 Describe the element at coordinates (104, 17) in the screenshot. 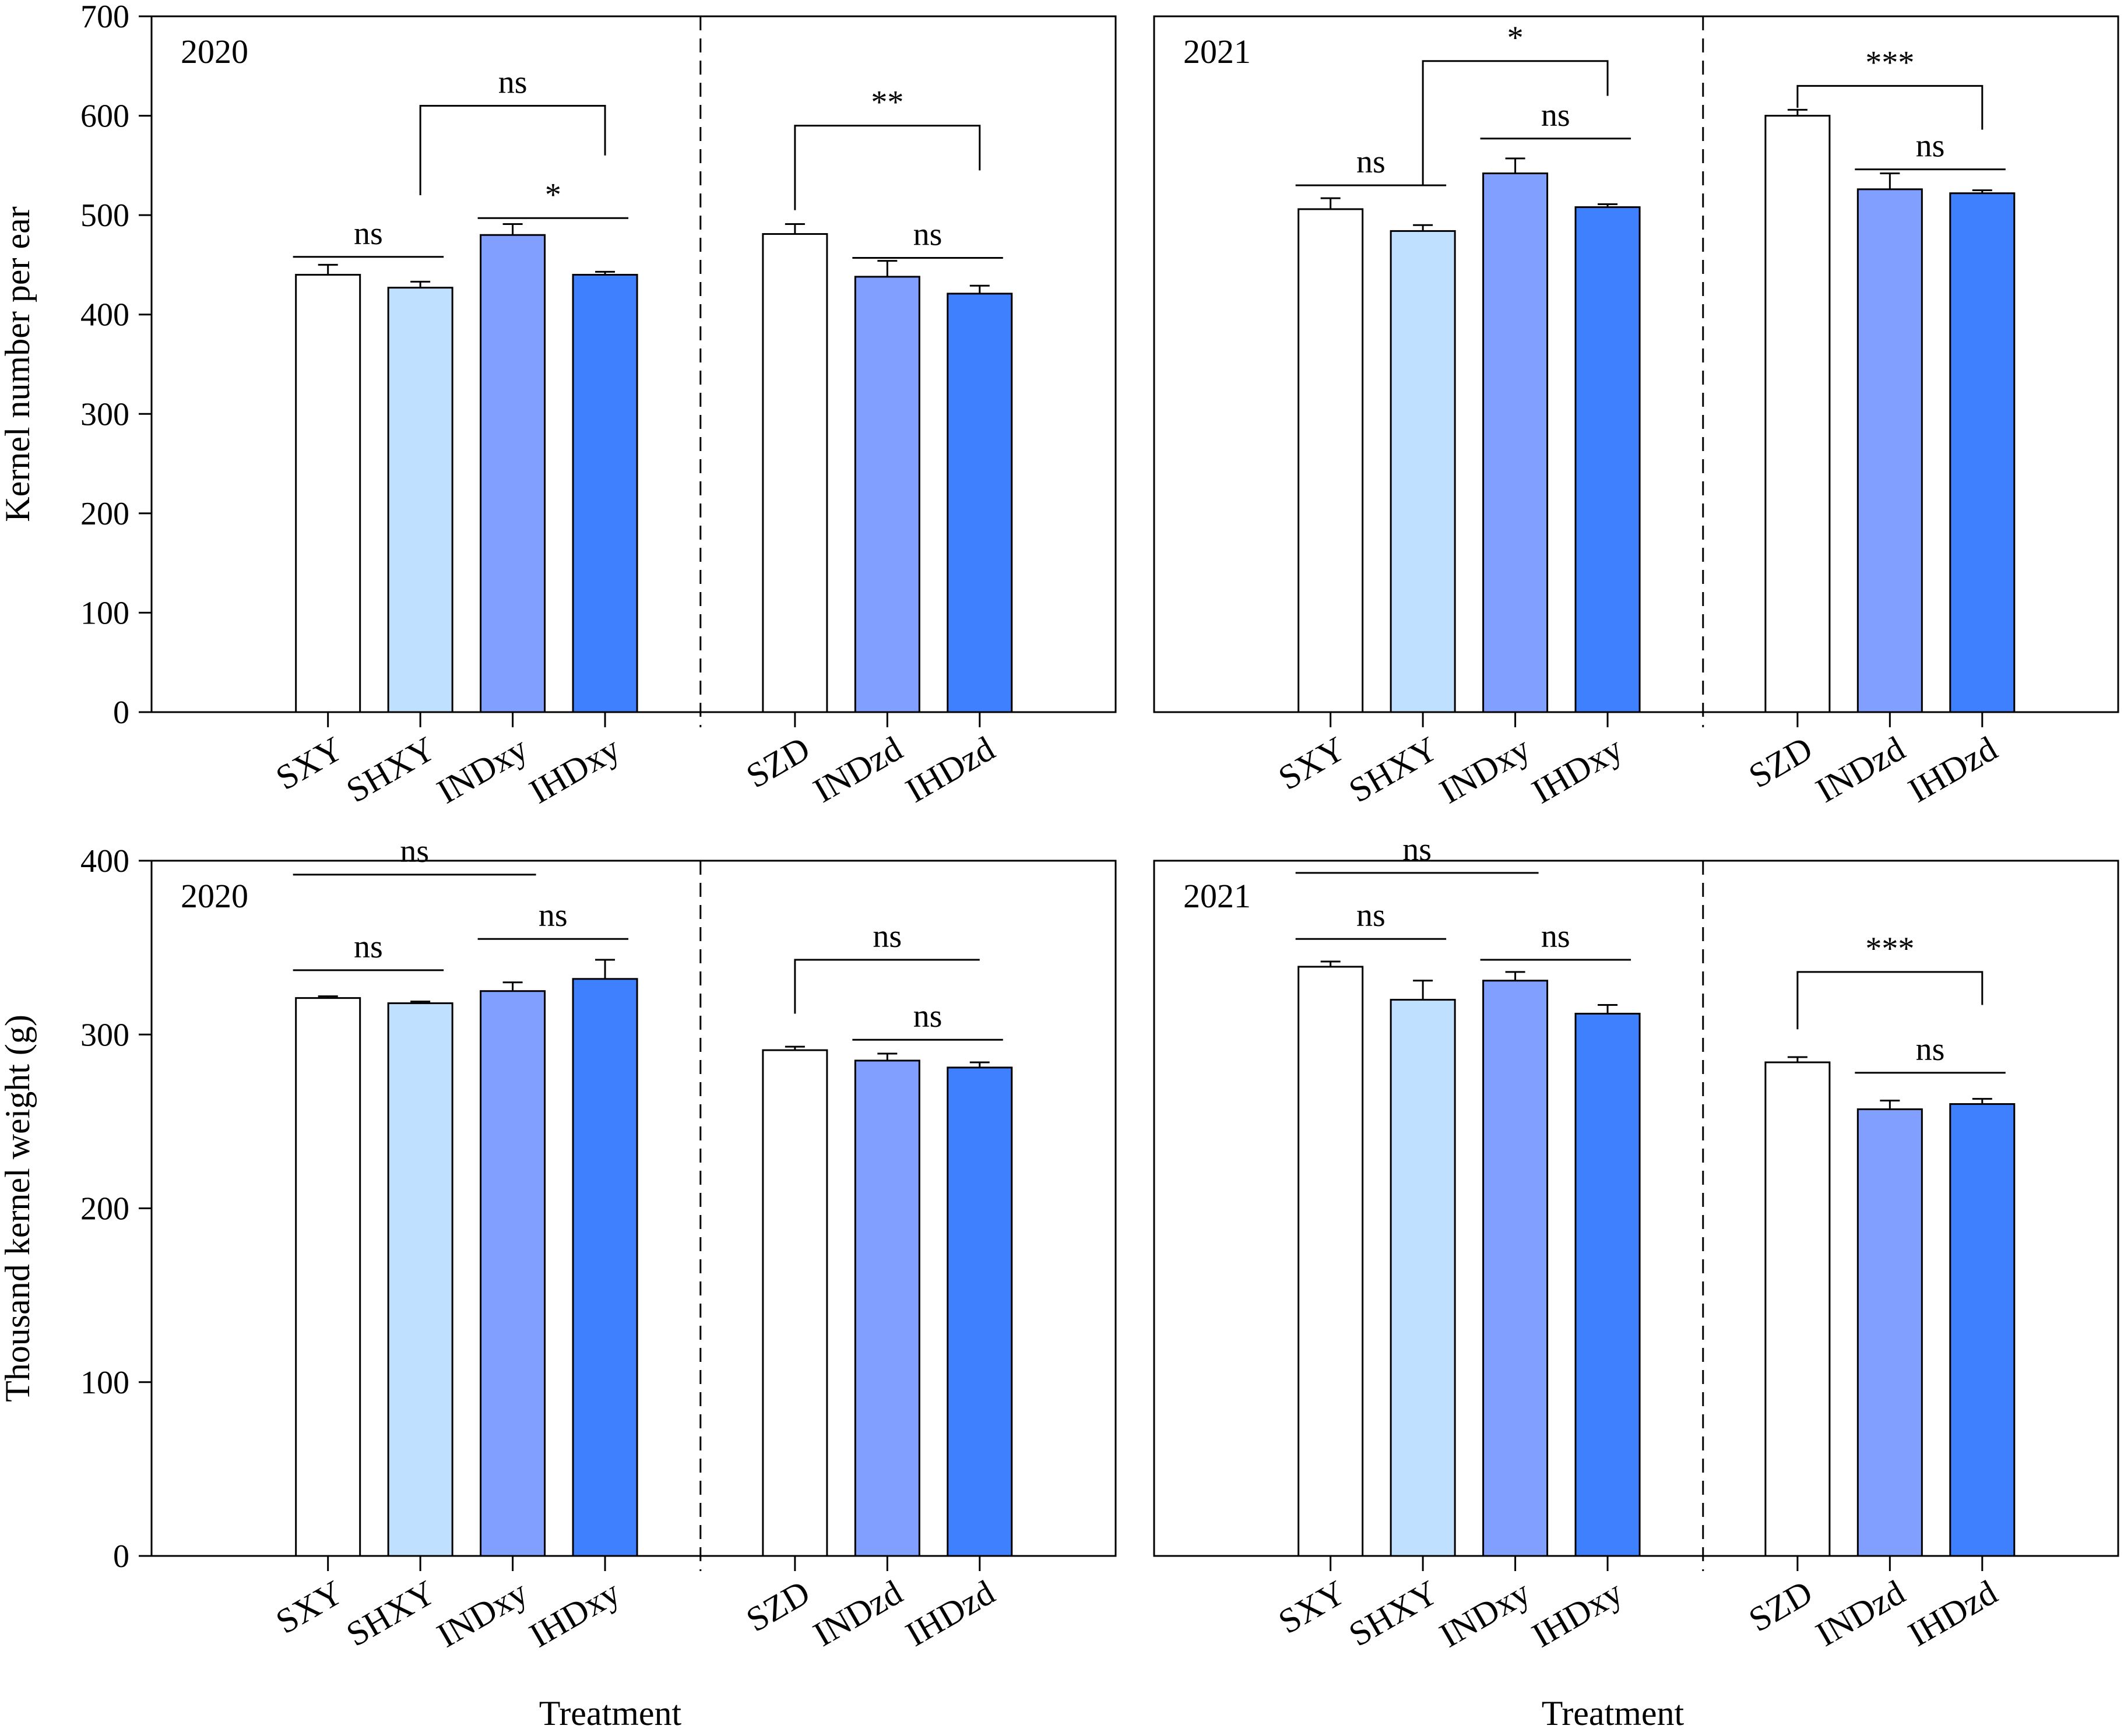

I see `y-tick-label: 700` at that location.